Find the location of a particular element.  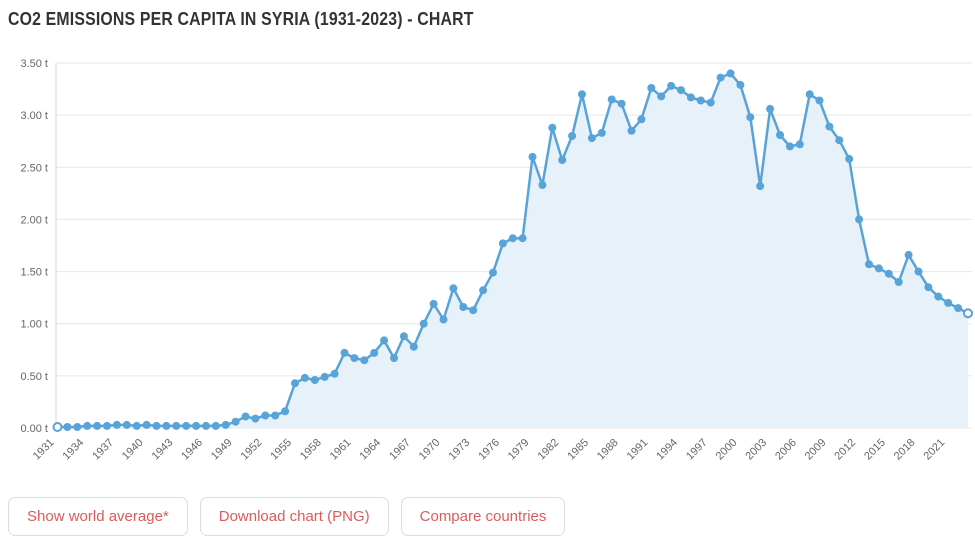

svg-text: 2006 is located at coordinates (786, 450).